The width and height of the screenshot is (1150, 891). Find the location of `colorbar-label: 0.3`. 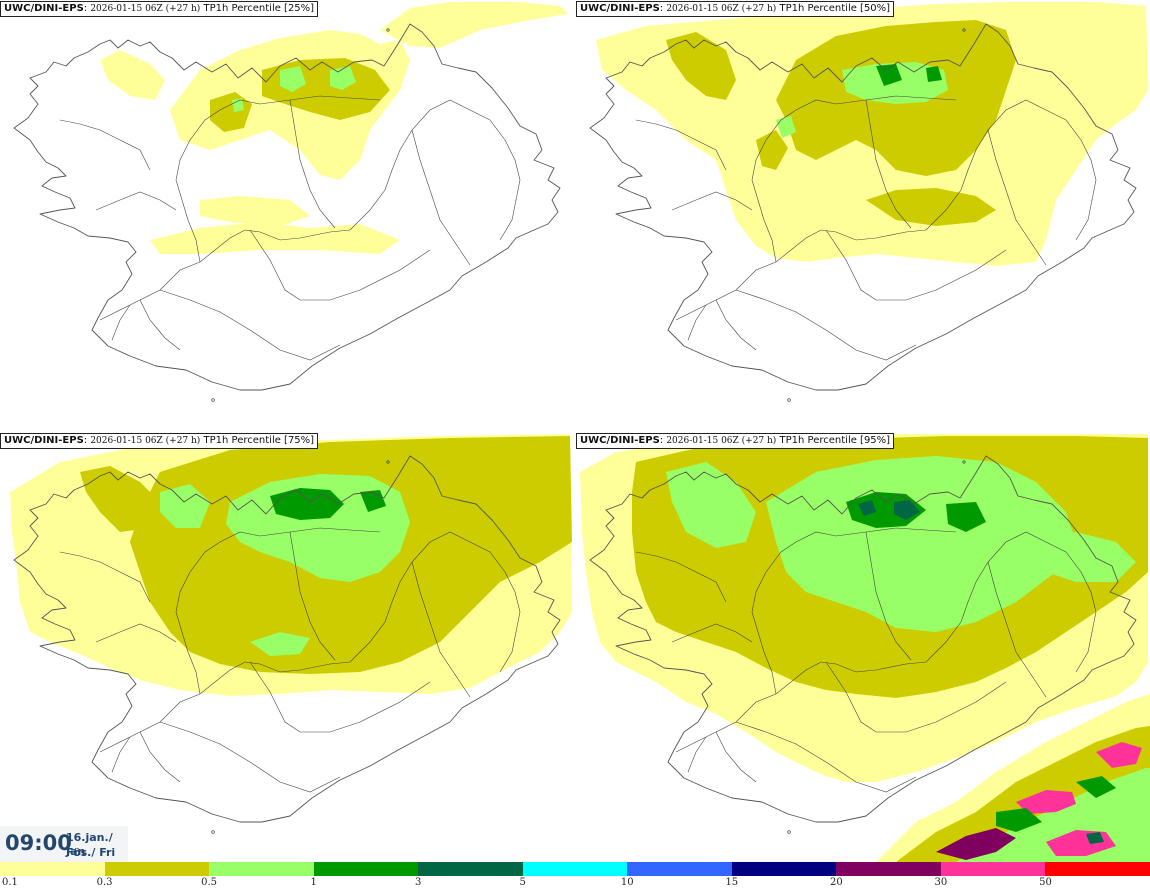

colorbar-label: 0.3 is located at coordinates (104, 882).